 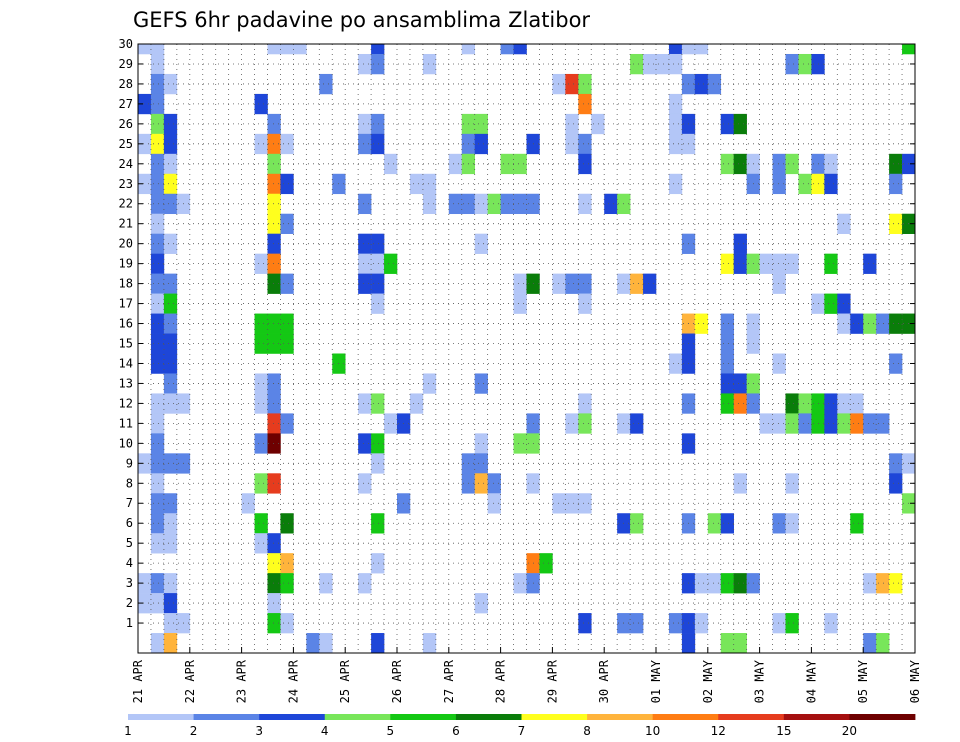 I want to click on colorbar-label: 20, so click(x=849, y=731).